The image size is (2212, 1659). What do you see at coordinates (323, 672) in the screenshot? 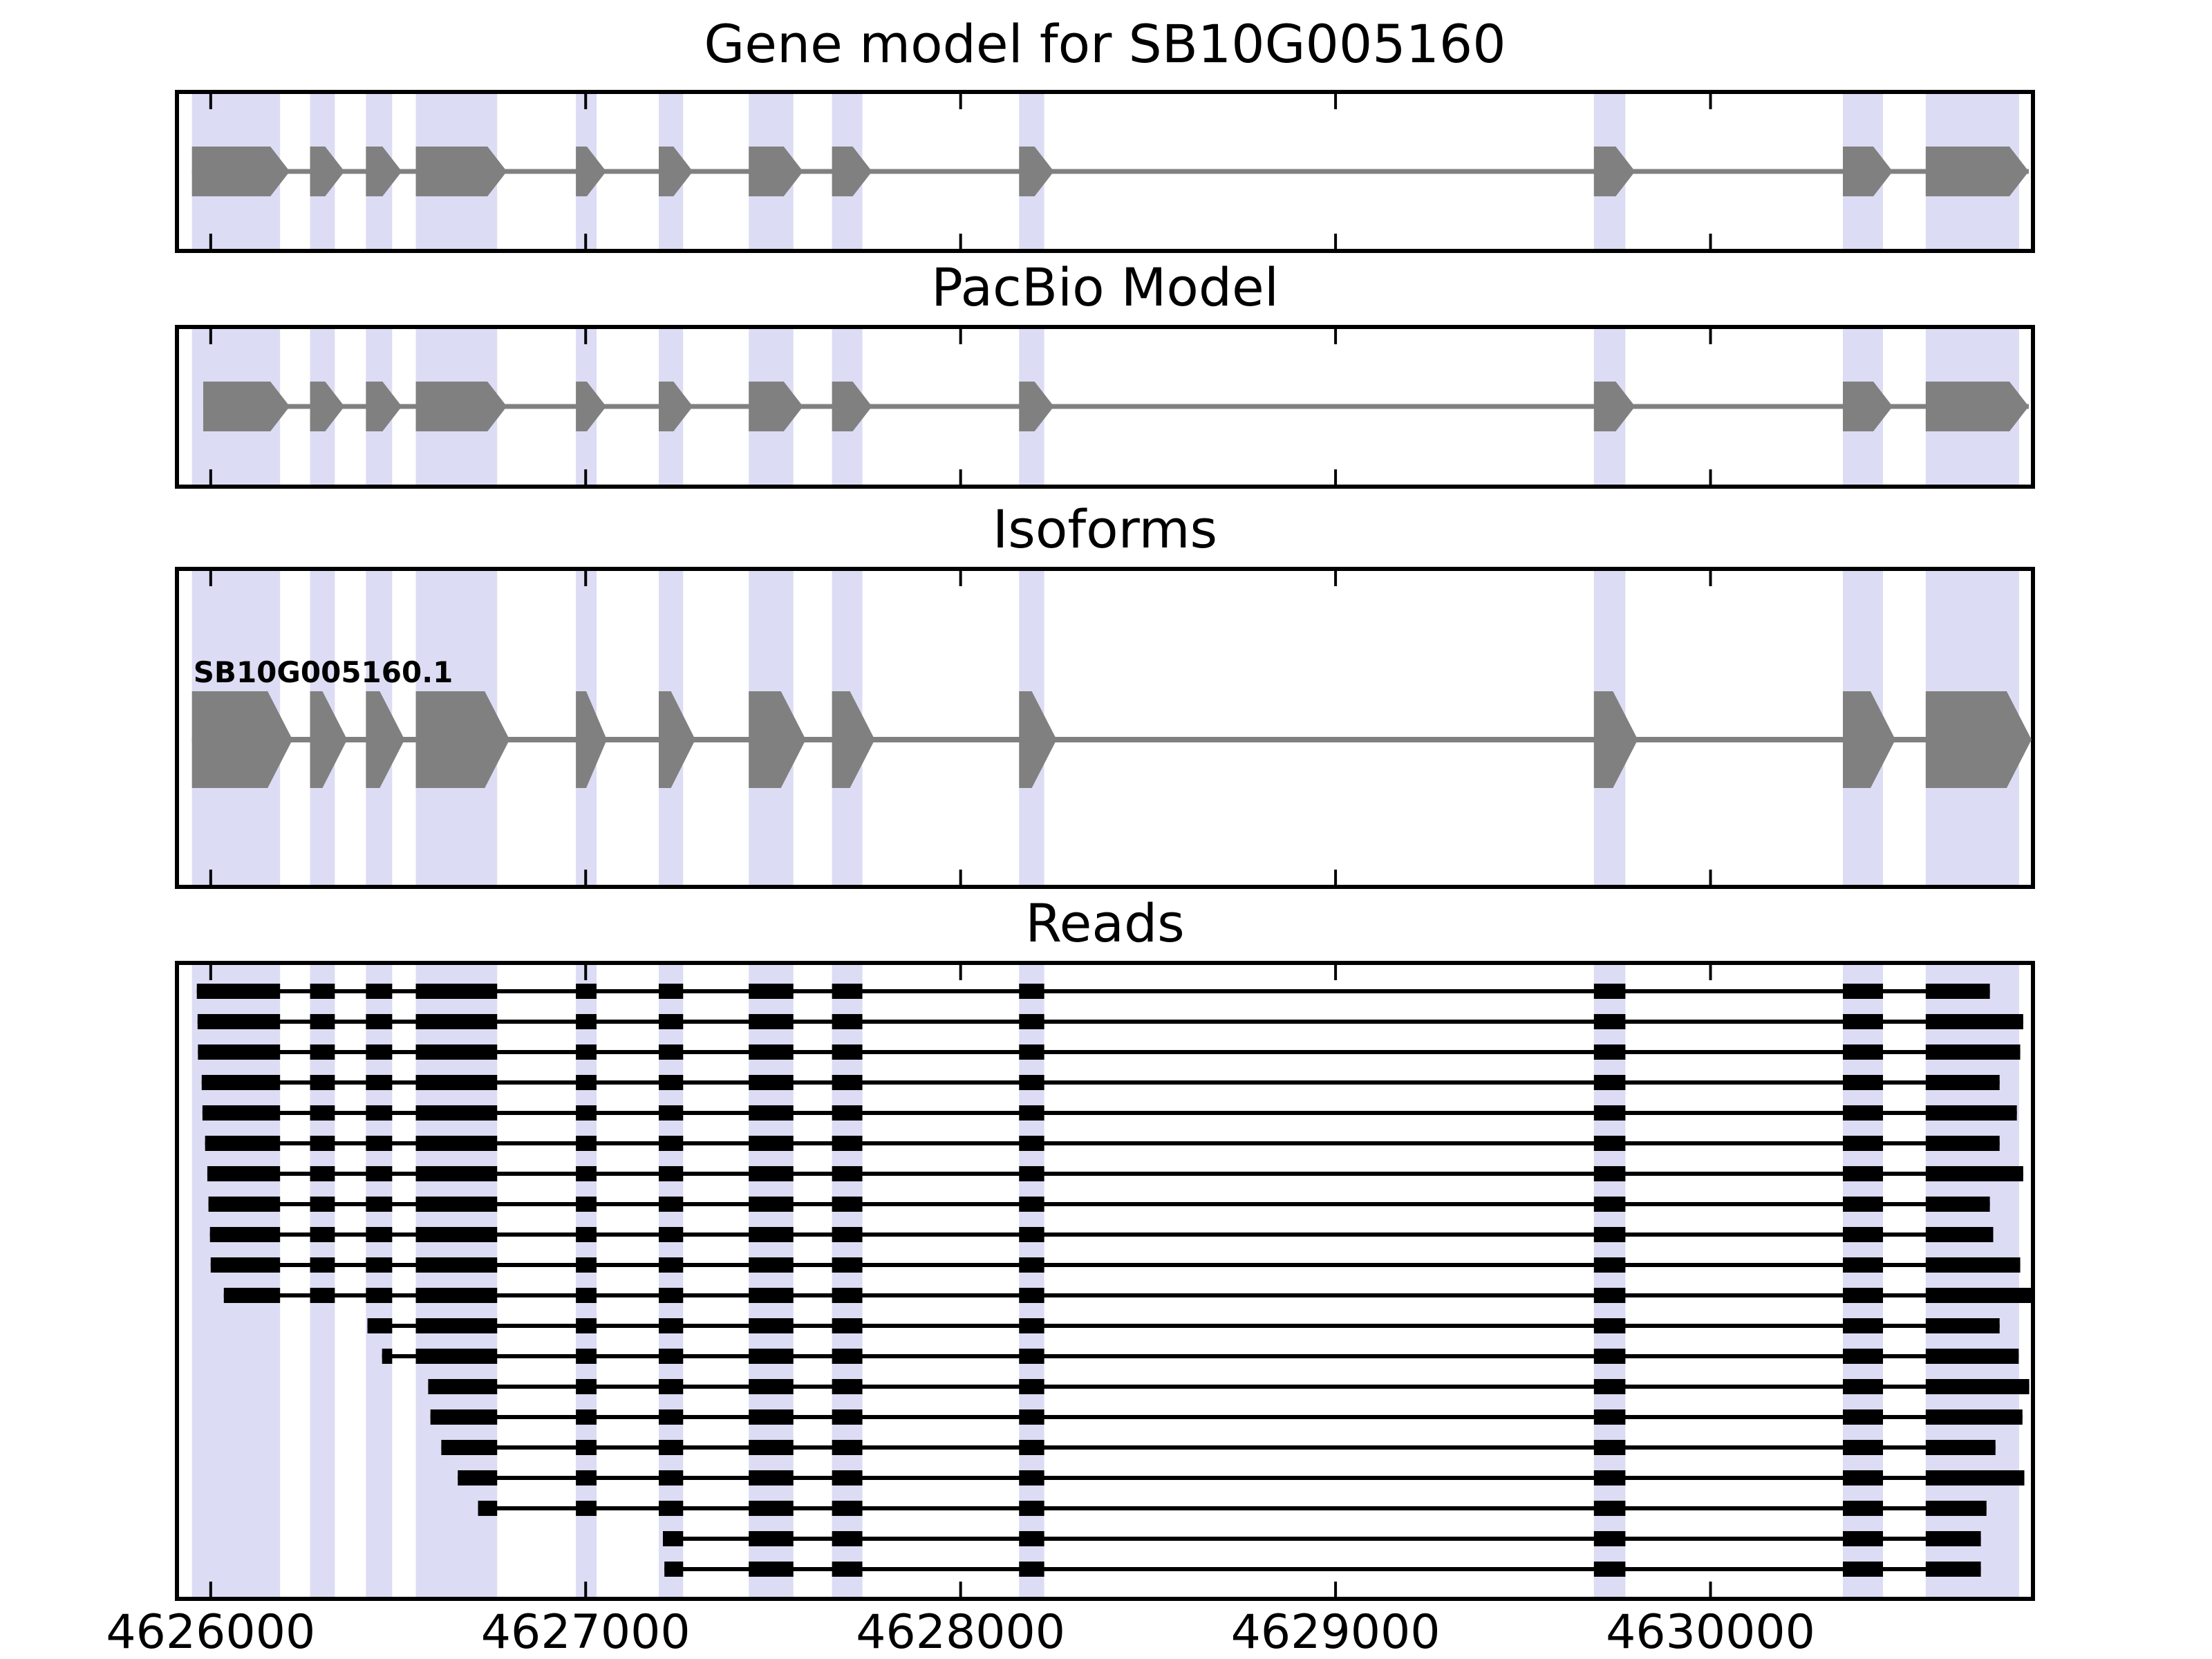
I see `isoform-label: SB10G005160.1` at bounding box center [323, 672].